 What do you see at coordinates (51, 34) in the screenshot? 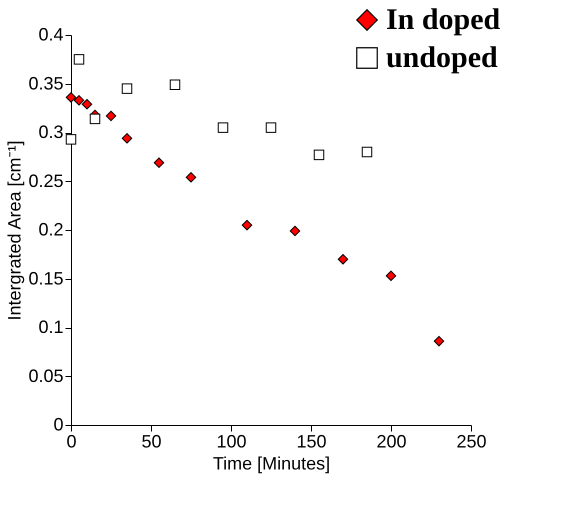
I see `y-tick-label: 0.4` at bounding box center [51, 34].